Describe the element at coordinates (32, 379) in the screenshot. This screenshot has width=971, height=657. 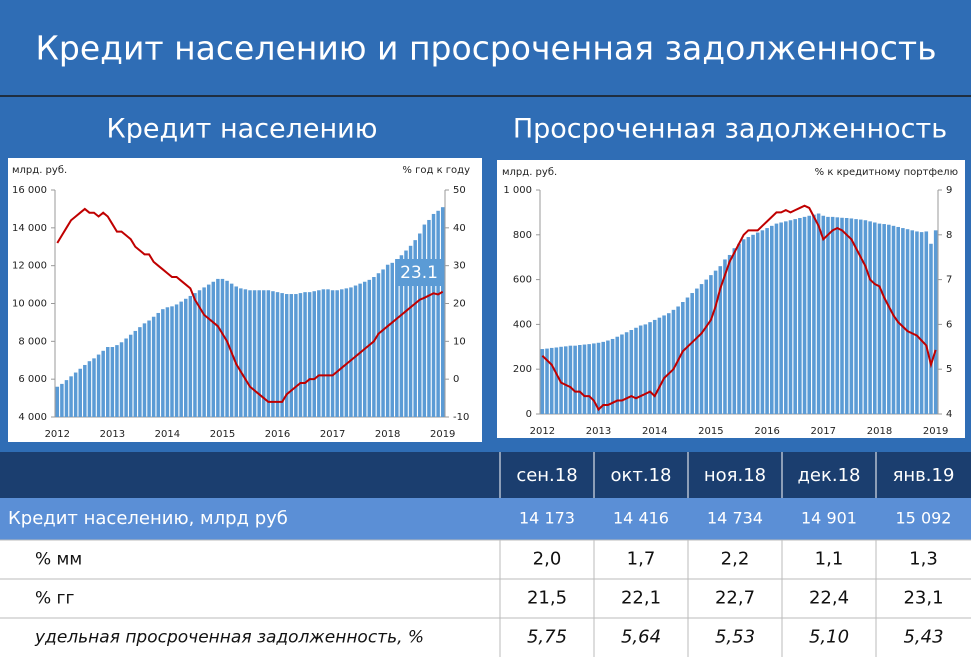
I see `y-tick-label: 6 000` at that location.